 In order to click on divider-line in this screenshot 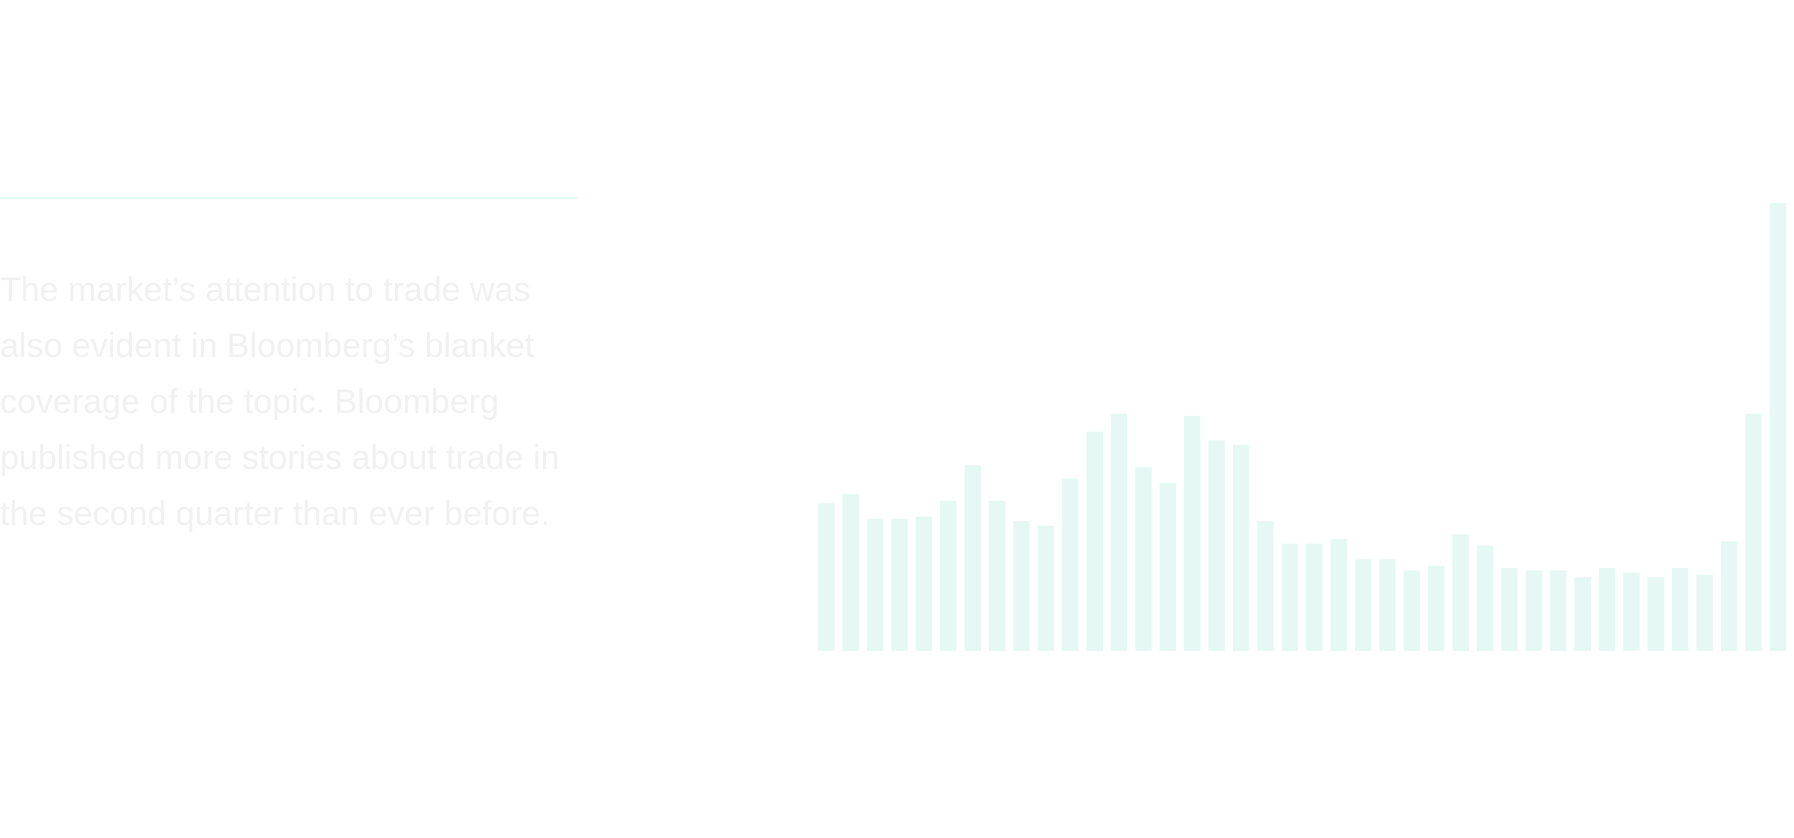, I will do `click(289, 198)`.